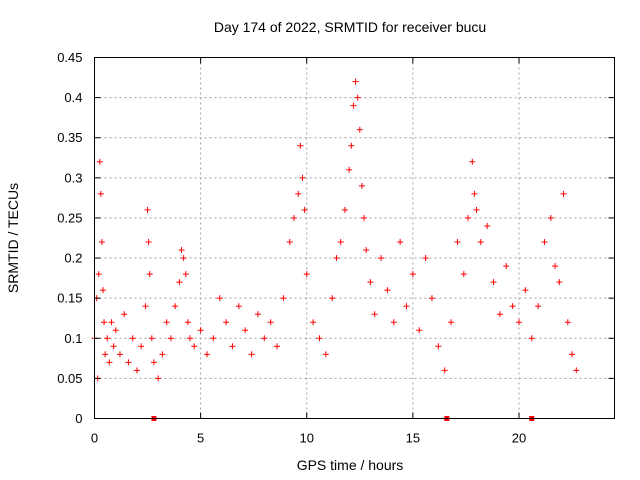 The width and height of the screenshot is (640, 480). What do you see at coordinates (94, 438) in the screenshot?
I see `x-tick-label: 0` at bounding box center [94, 438].